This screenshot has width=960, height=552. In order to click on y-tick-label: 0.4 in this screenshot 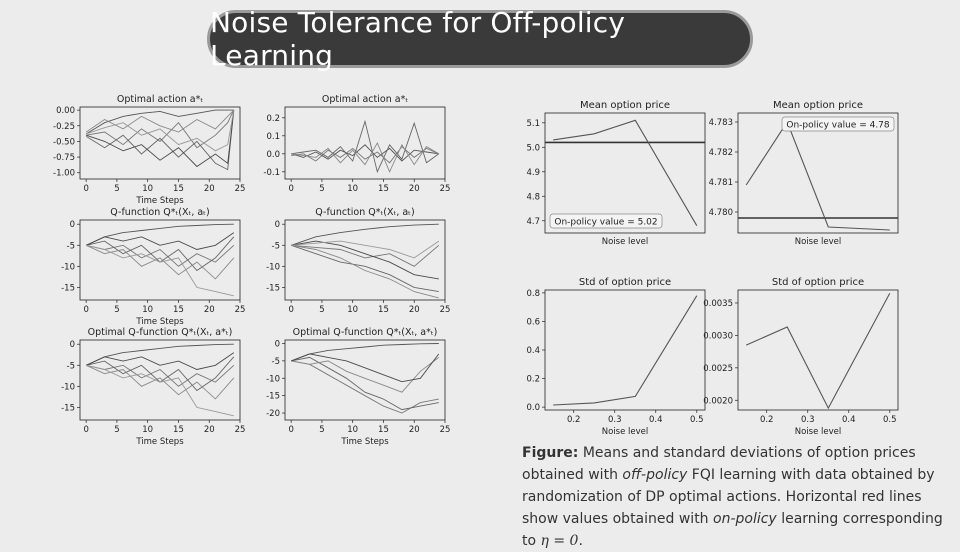, I will do `click(533, 351)`.